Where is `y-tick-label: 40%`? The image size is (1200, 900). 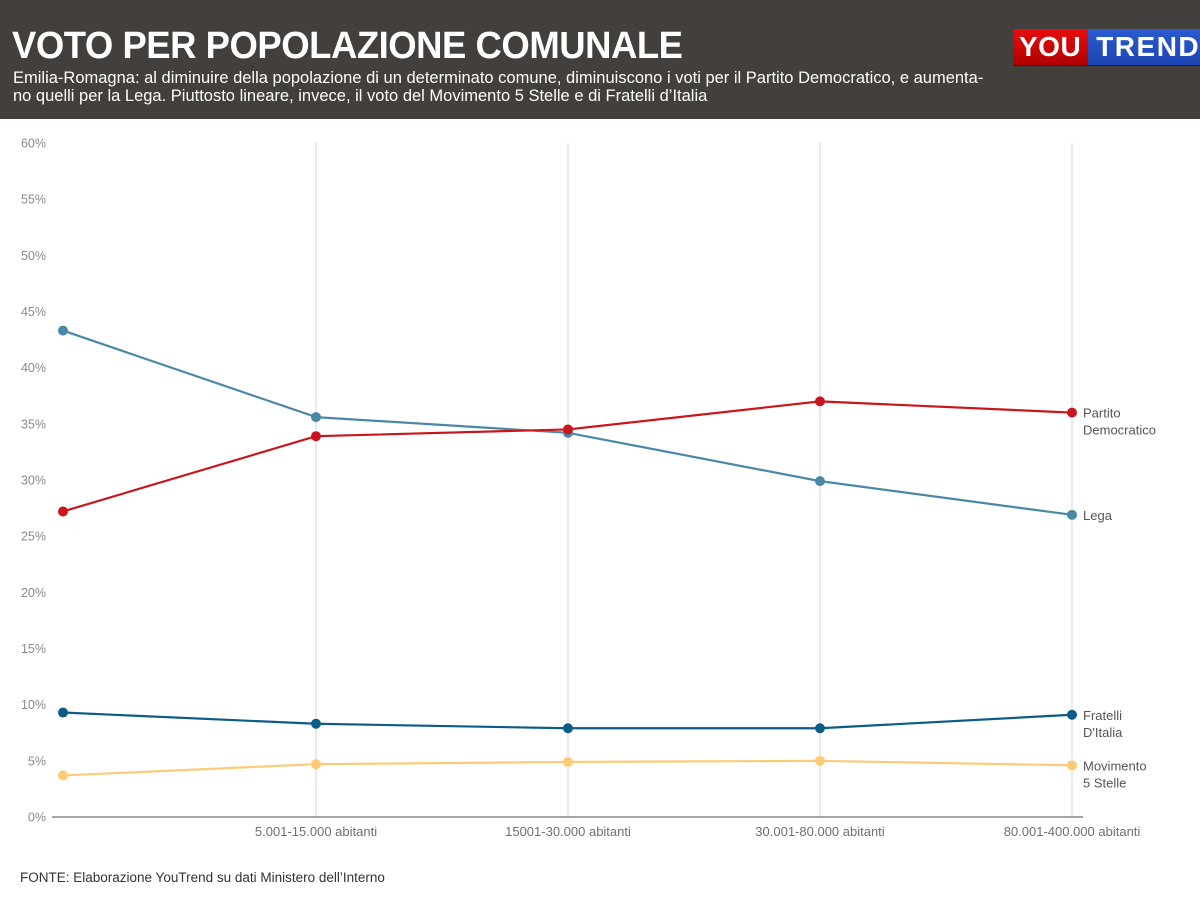 y-tick-label: 40% is located at coordinates (33, 368).